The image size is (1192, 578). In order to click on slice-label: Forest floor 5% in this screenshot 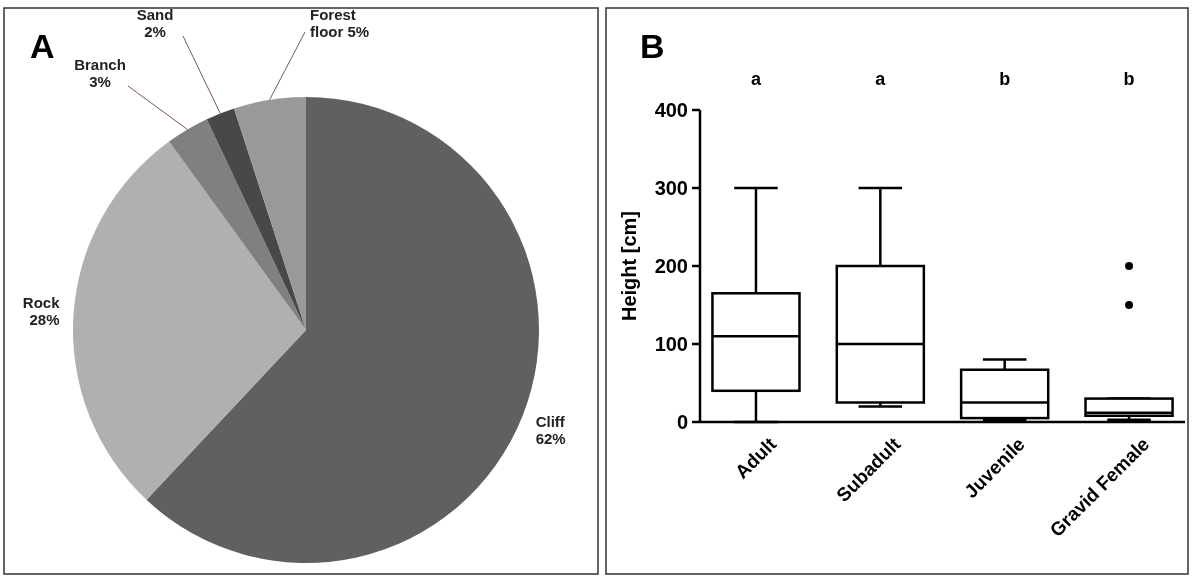, I will do `click(340, 23)`.